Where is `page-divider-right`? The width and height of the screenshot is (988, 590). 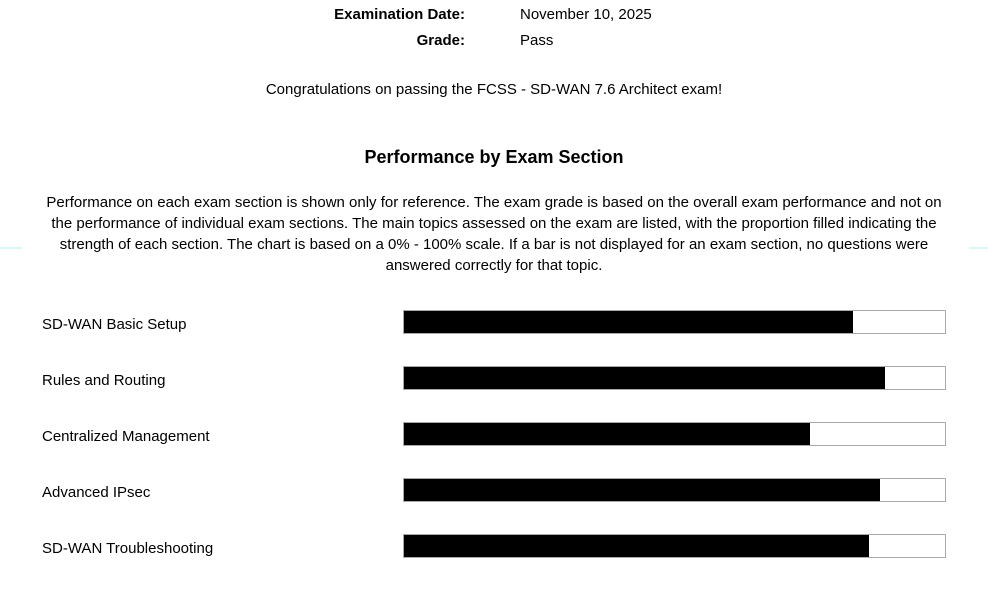
page-divider-right is located at coordinates (978, 248).